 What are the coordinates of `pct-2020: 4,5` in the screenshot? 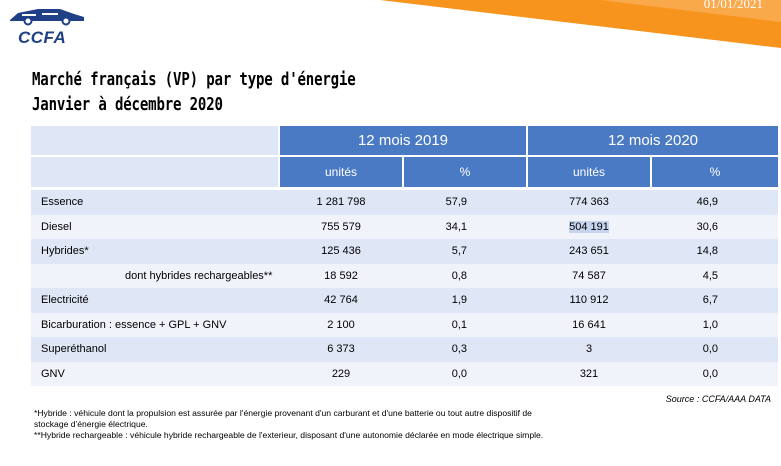 It's located at (714, 275).